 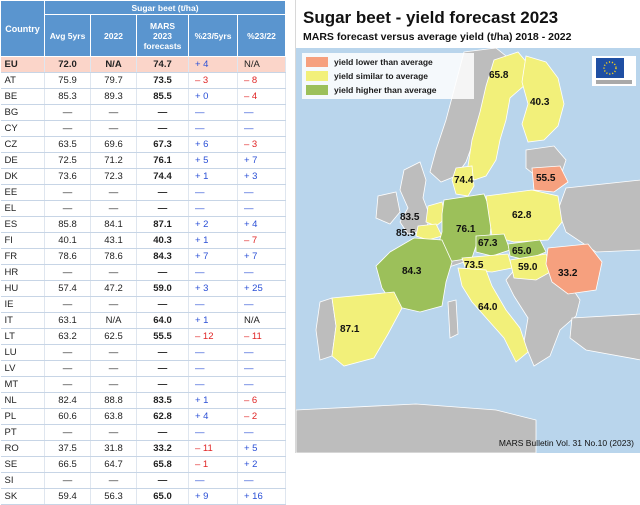 I want to click on cell-pct-22: – 11, so click(x=262, y=336).